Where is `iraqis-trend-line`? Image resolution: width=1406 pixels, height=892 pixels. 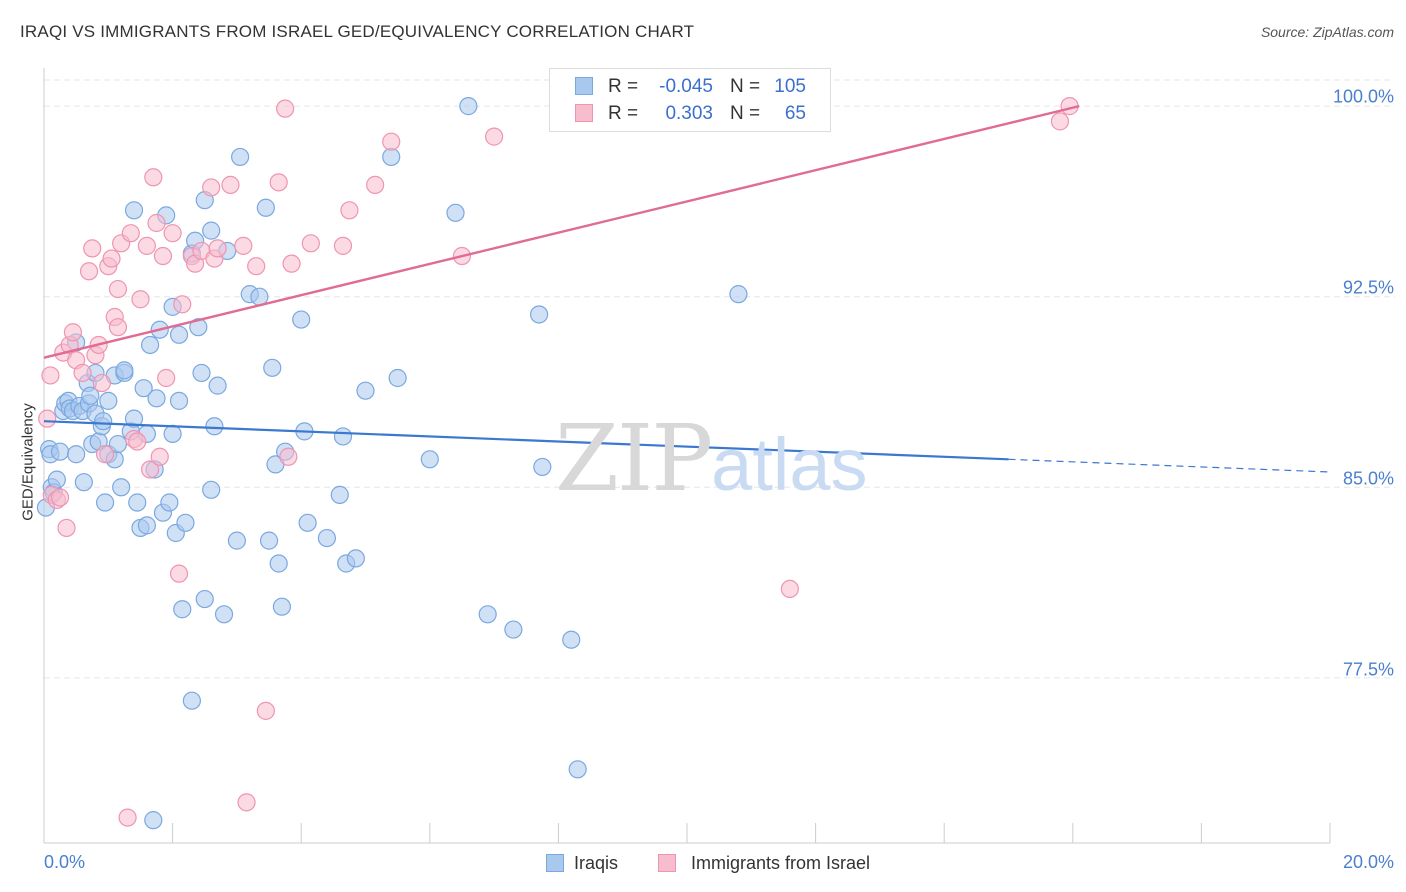 iraqis-trend-line is located at coordinates (526, 440).